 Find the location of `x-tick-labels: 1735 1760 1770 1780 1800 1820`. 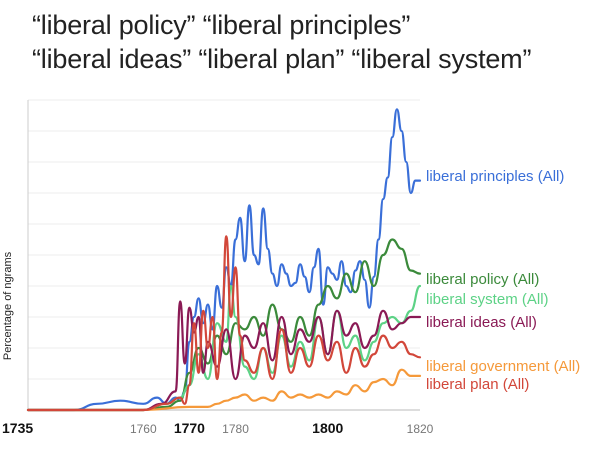

x-tick-labels: 1735 1760 1770 1780 1800 1820 is located at coordinates (218, 428).